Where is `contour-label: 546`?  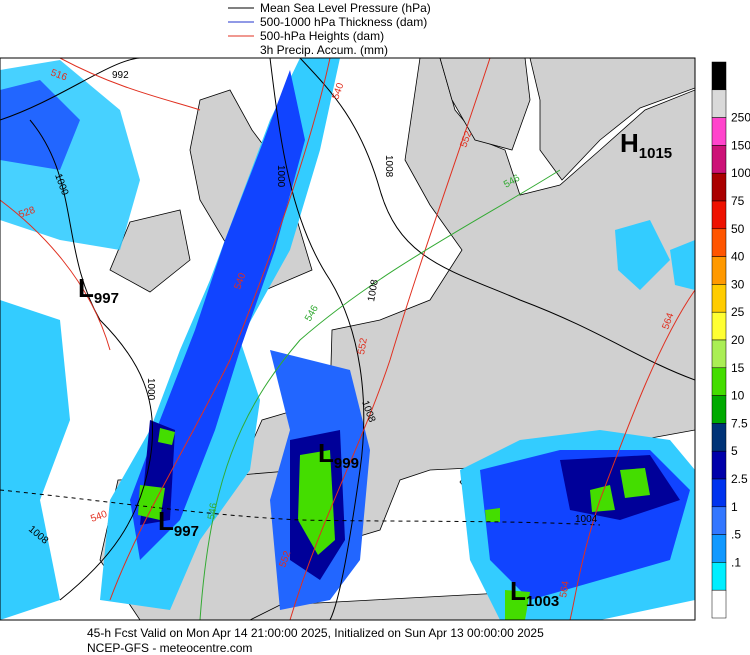 contour-label: 546 is located at coordinates (213, 511).